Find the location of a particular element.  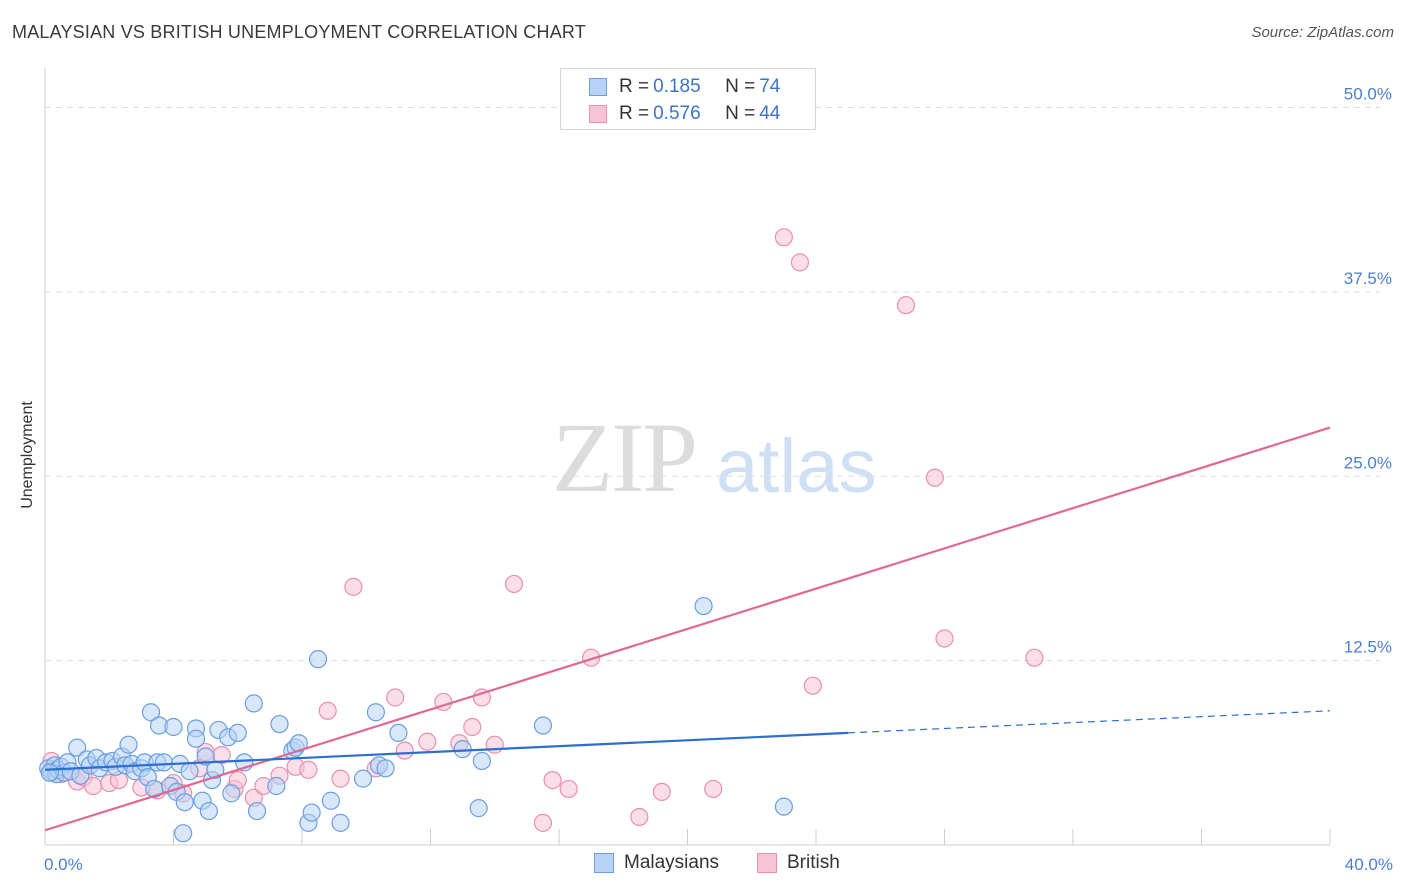

malaysians-trend-extension is located at coordinates (1089, 722).